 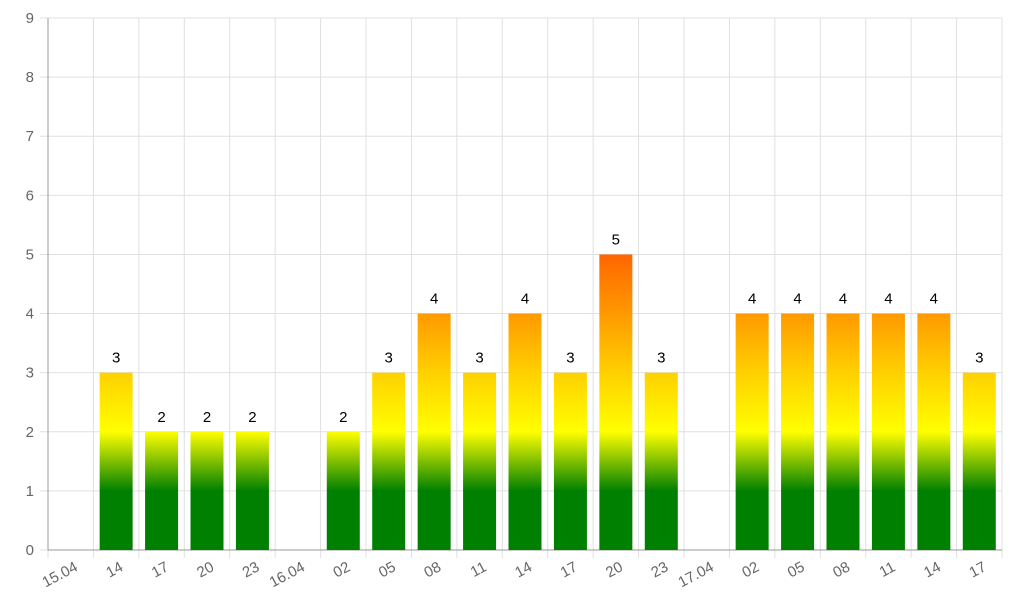 What do you see at coordinates (59, 575) in the screenshot?
I see `x-tick-label: 15.04` at bounding box center [59, 575].